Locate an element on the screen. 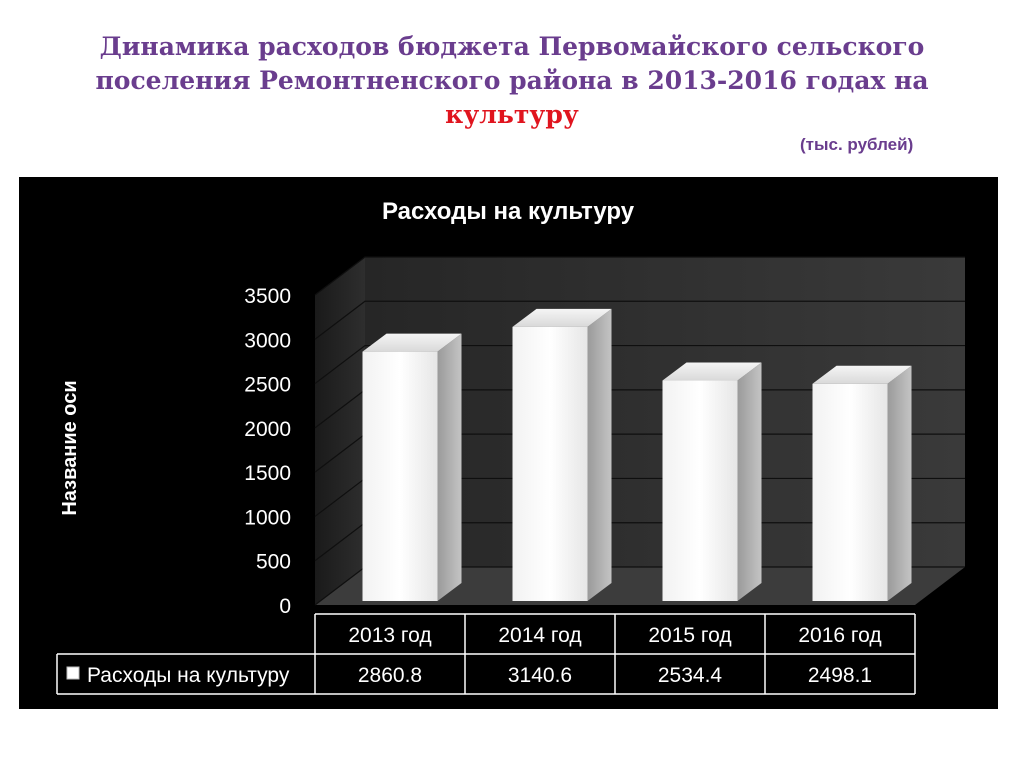 This screenshot has height=768, width=1024. bar-2013-год is located at coordinates (412, 467).